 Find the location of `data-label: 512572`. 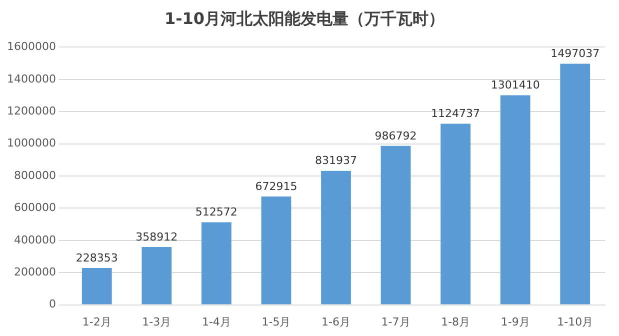

data-label: 512572 is located at coordinates (216, 212).